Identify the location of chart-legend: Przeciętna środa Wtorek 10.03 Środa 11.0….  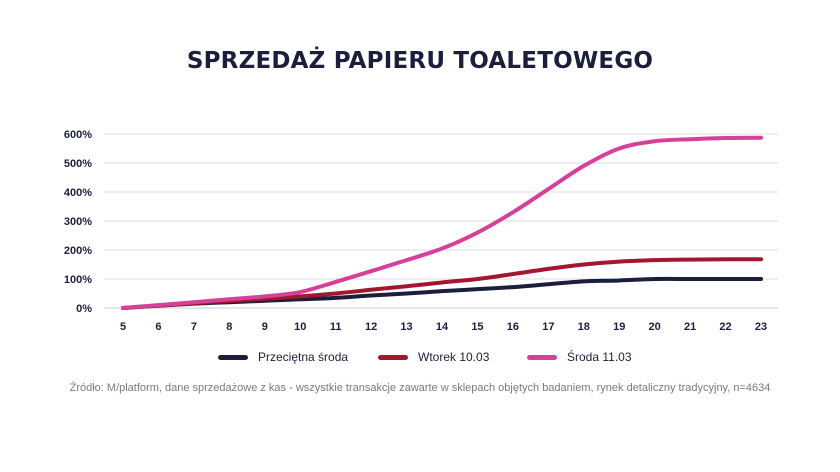
(420, 358).